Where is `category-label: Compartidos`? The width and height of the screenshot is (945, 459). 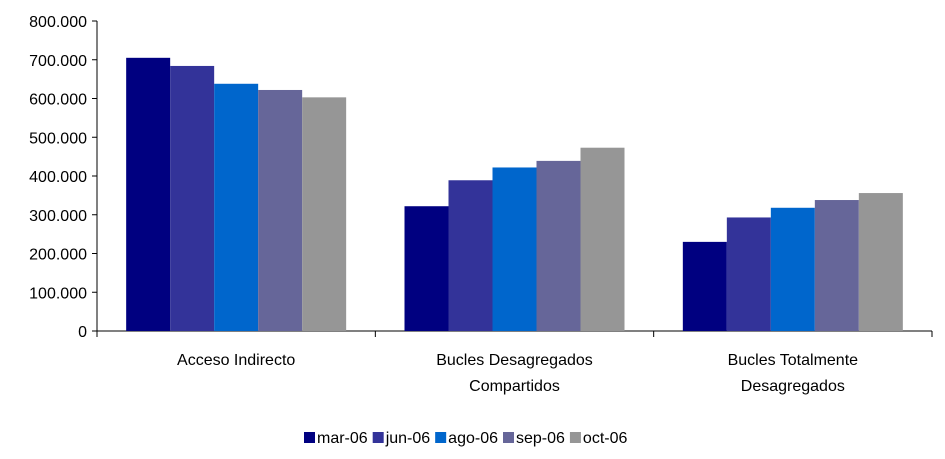 category-label: Compartidos is located at coordinates (514, 386).